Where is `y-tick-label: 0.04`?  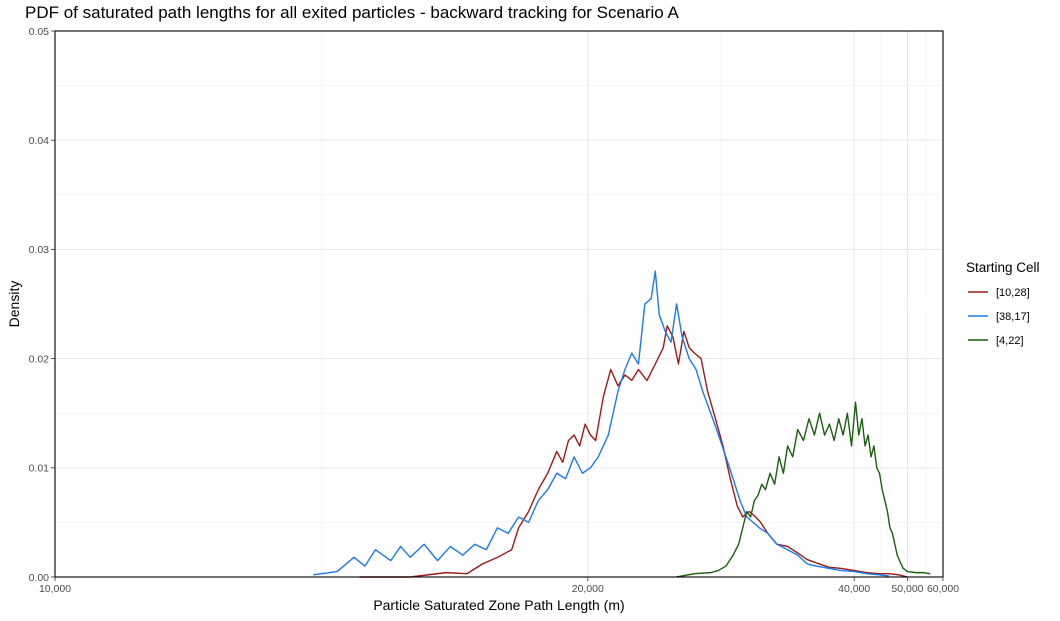
y-tick-label: 0.04 is located at coordinates (39, 141).